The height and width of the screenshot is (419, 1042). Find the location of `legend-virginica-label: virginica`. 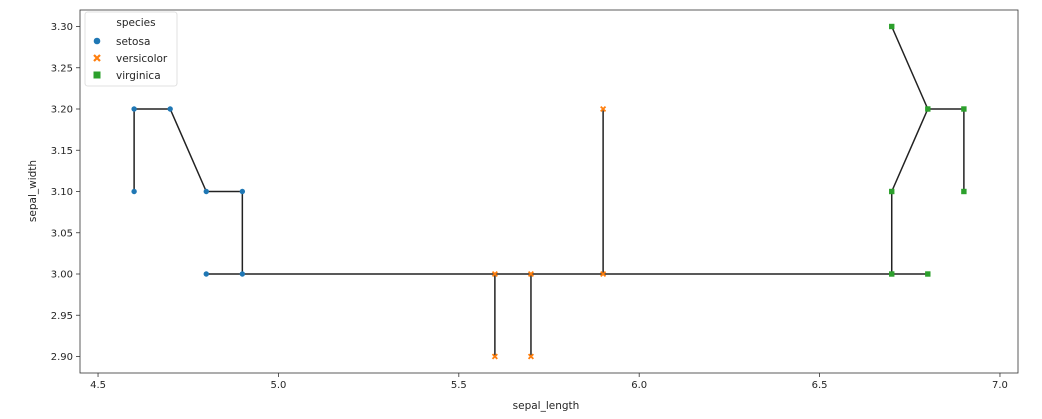

legend-virginica-label: virginica is located at coordinates (138, 76).